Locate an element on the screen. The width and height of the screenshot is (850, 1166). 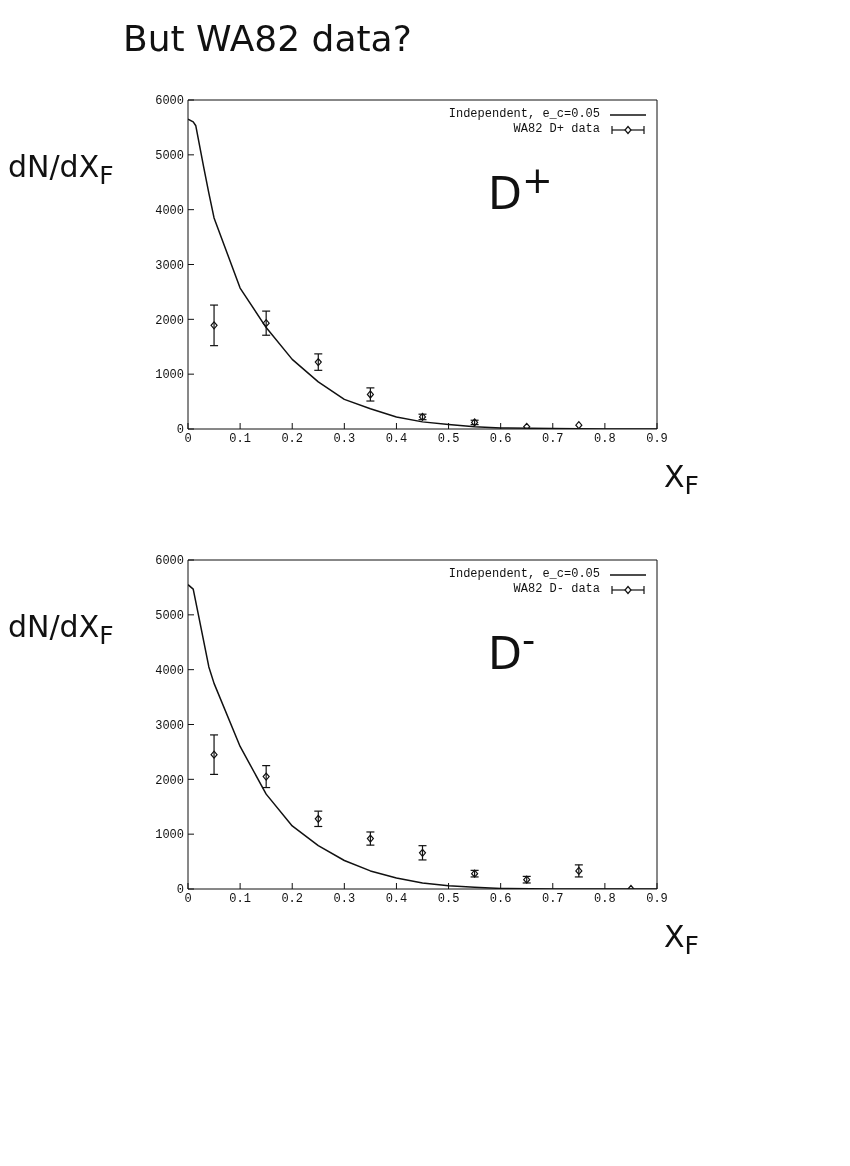
legend-label: WA82 D+ data is located at coordinates (556, 129).